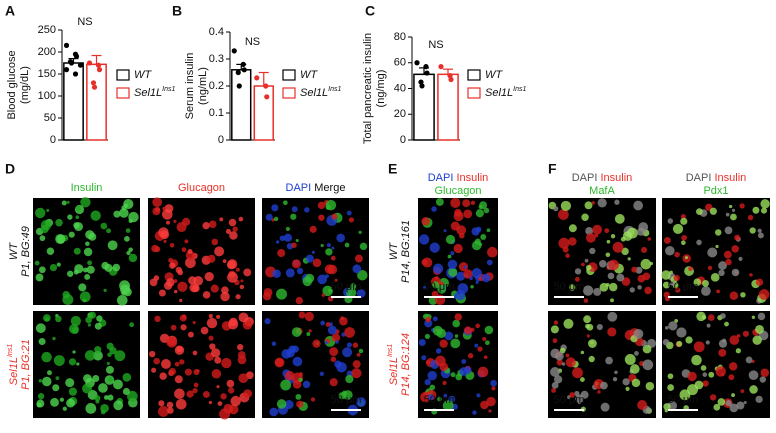  I want to click on label-part: Merge, so click(329, 188).